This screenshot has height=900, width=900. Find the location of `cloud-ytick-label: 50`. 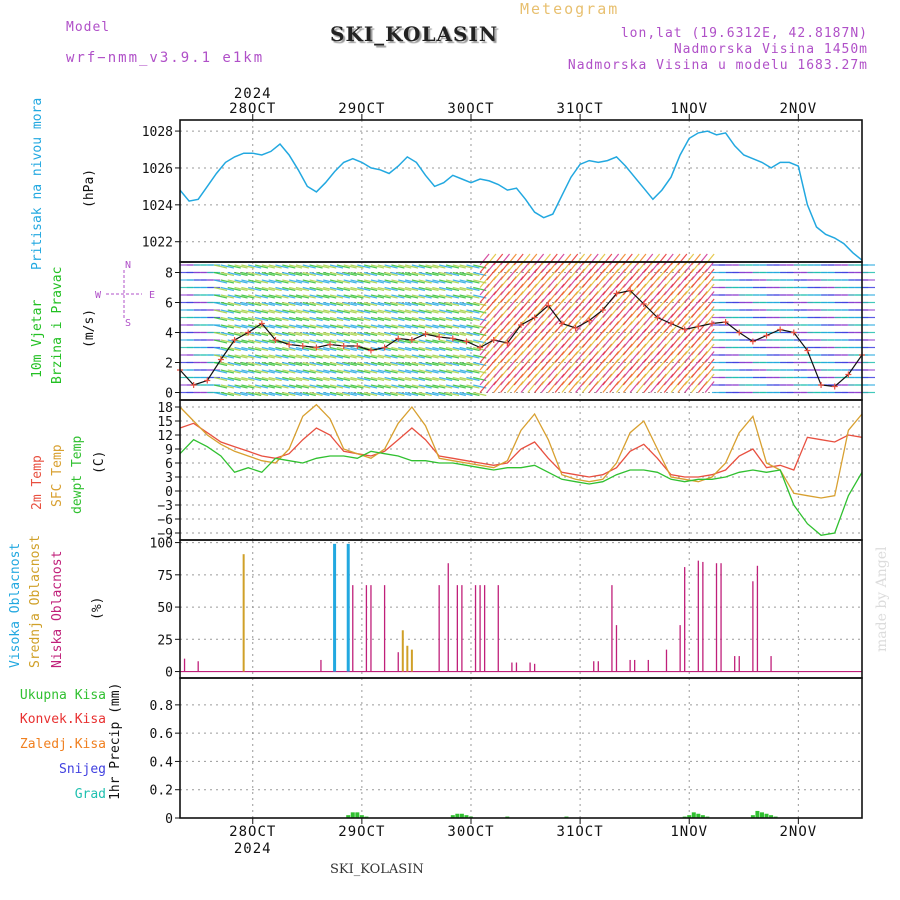

cloud-ytick-label: 50 is located at coordinates (165, 608).